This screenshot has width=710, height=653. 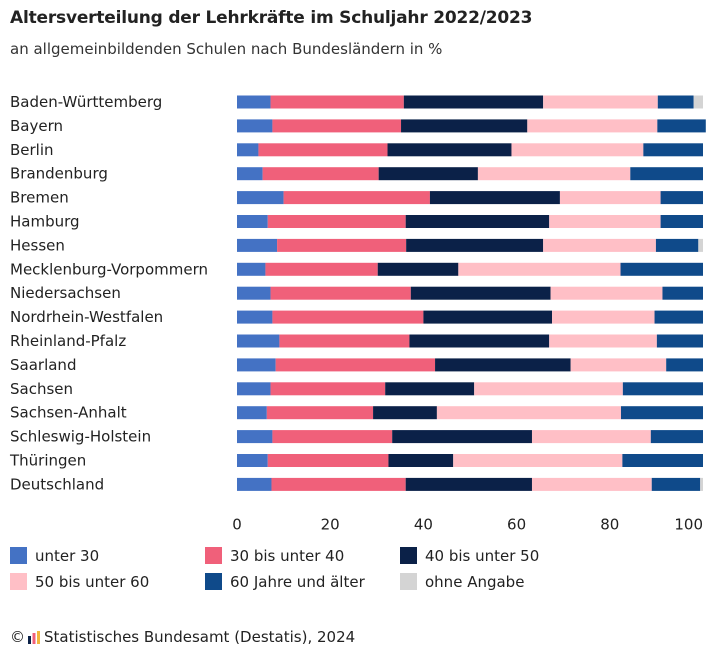 I want to click on category-label: Thüringen, so click(x=47, y=461).